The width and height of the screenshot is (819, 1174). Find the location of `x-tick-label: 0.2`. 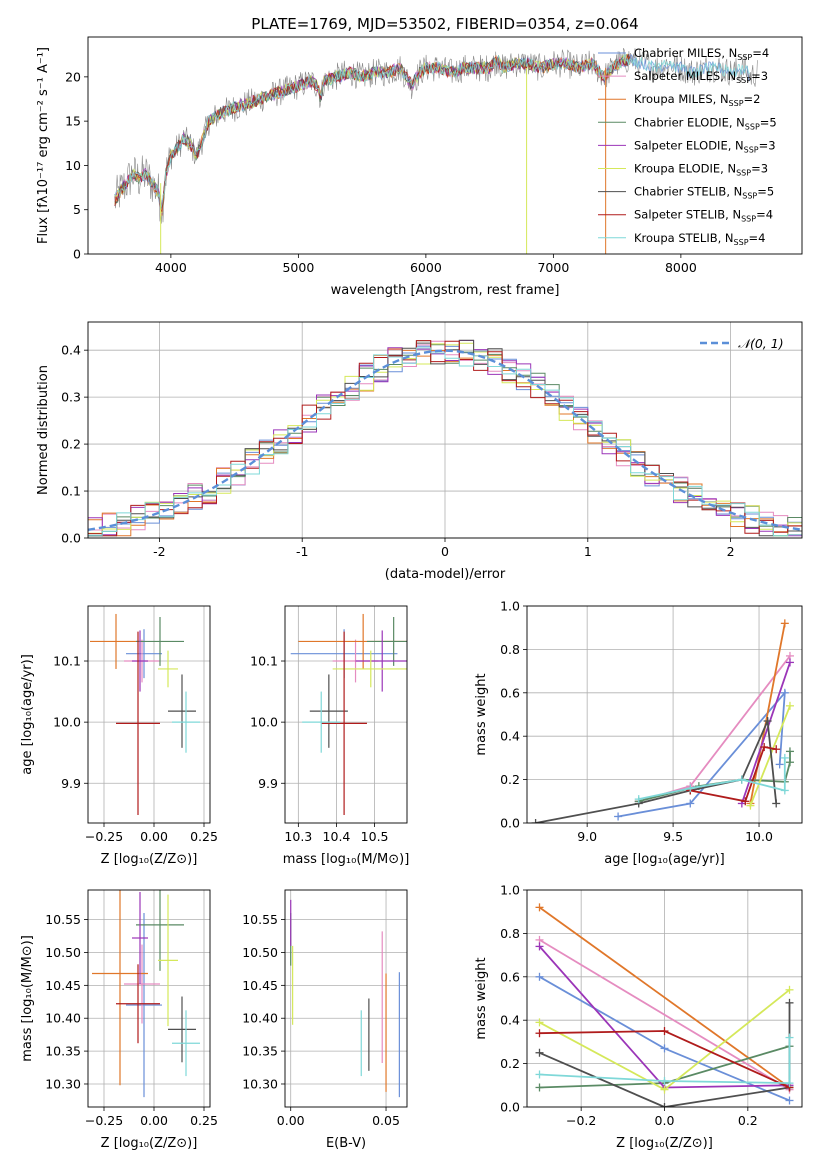

x-tick-label: 0.2 is located at coordinates (748, 1120).